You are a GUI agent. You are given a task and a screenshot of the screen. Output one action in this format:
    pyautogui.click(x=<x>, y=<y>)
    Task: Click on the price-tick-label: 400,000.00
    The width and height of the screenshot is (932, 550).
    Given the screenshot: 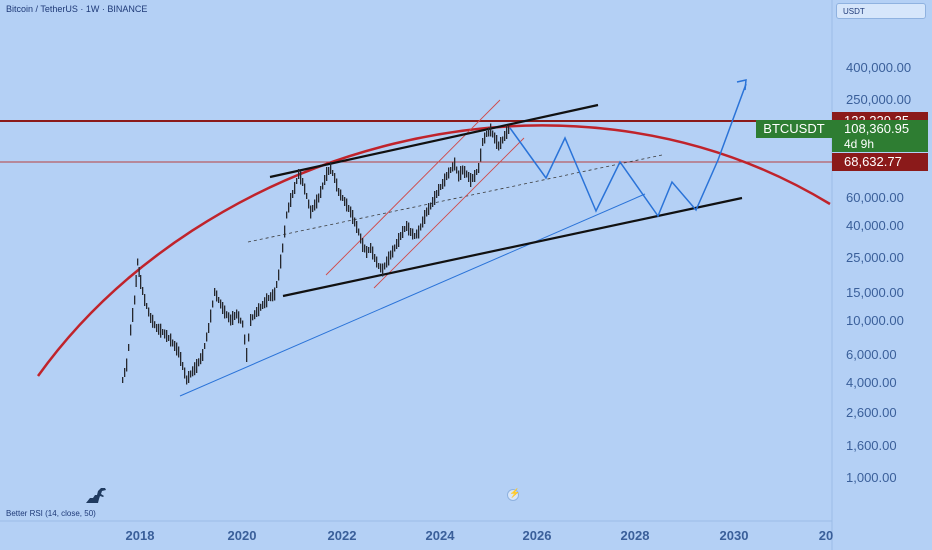 What is the action you would take?
    pyautogui.click(x=879, y=68)
    